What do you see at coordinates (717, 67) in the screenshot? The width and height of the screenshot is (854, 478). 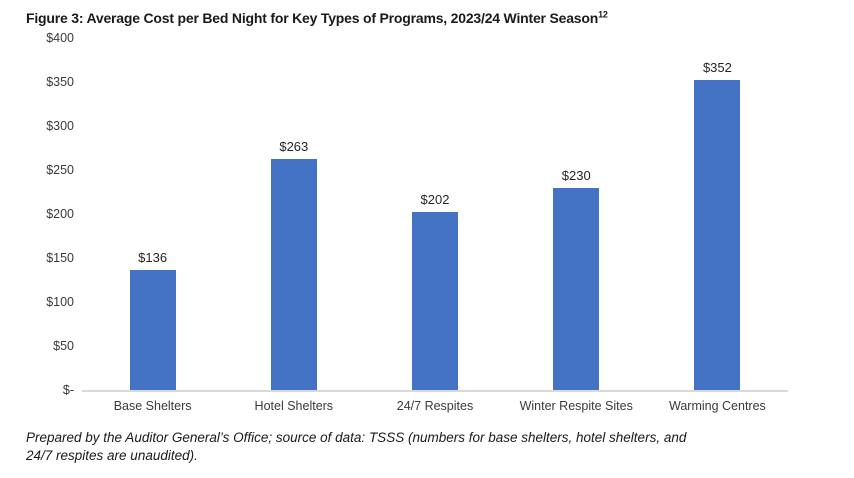 I see `bar-value-label: $352` at bounding box center [717, 67].